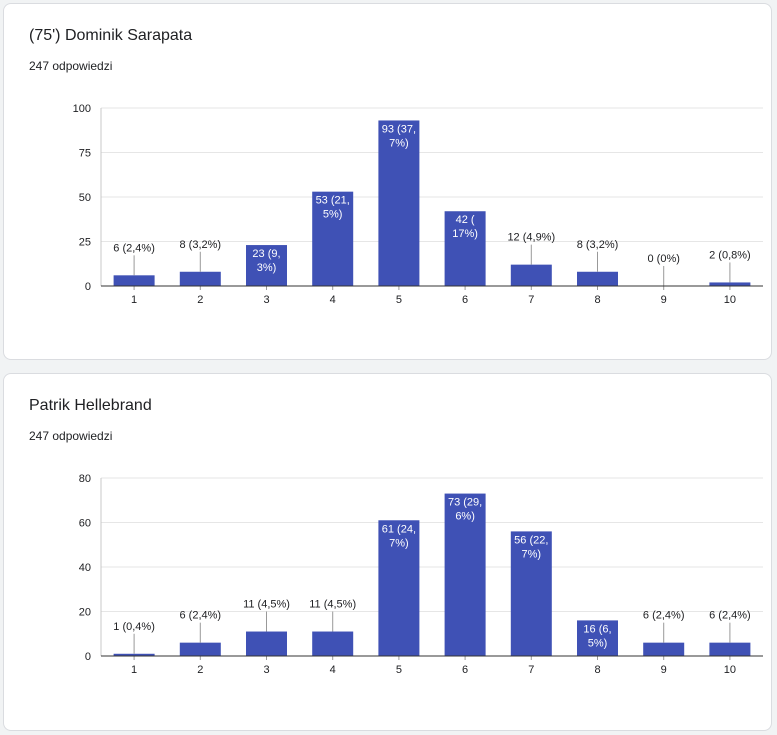  Describe the element at coordinates (663, 259) in the screenshot. I see `data-label: 0 (0%)` at that location.